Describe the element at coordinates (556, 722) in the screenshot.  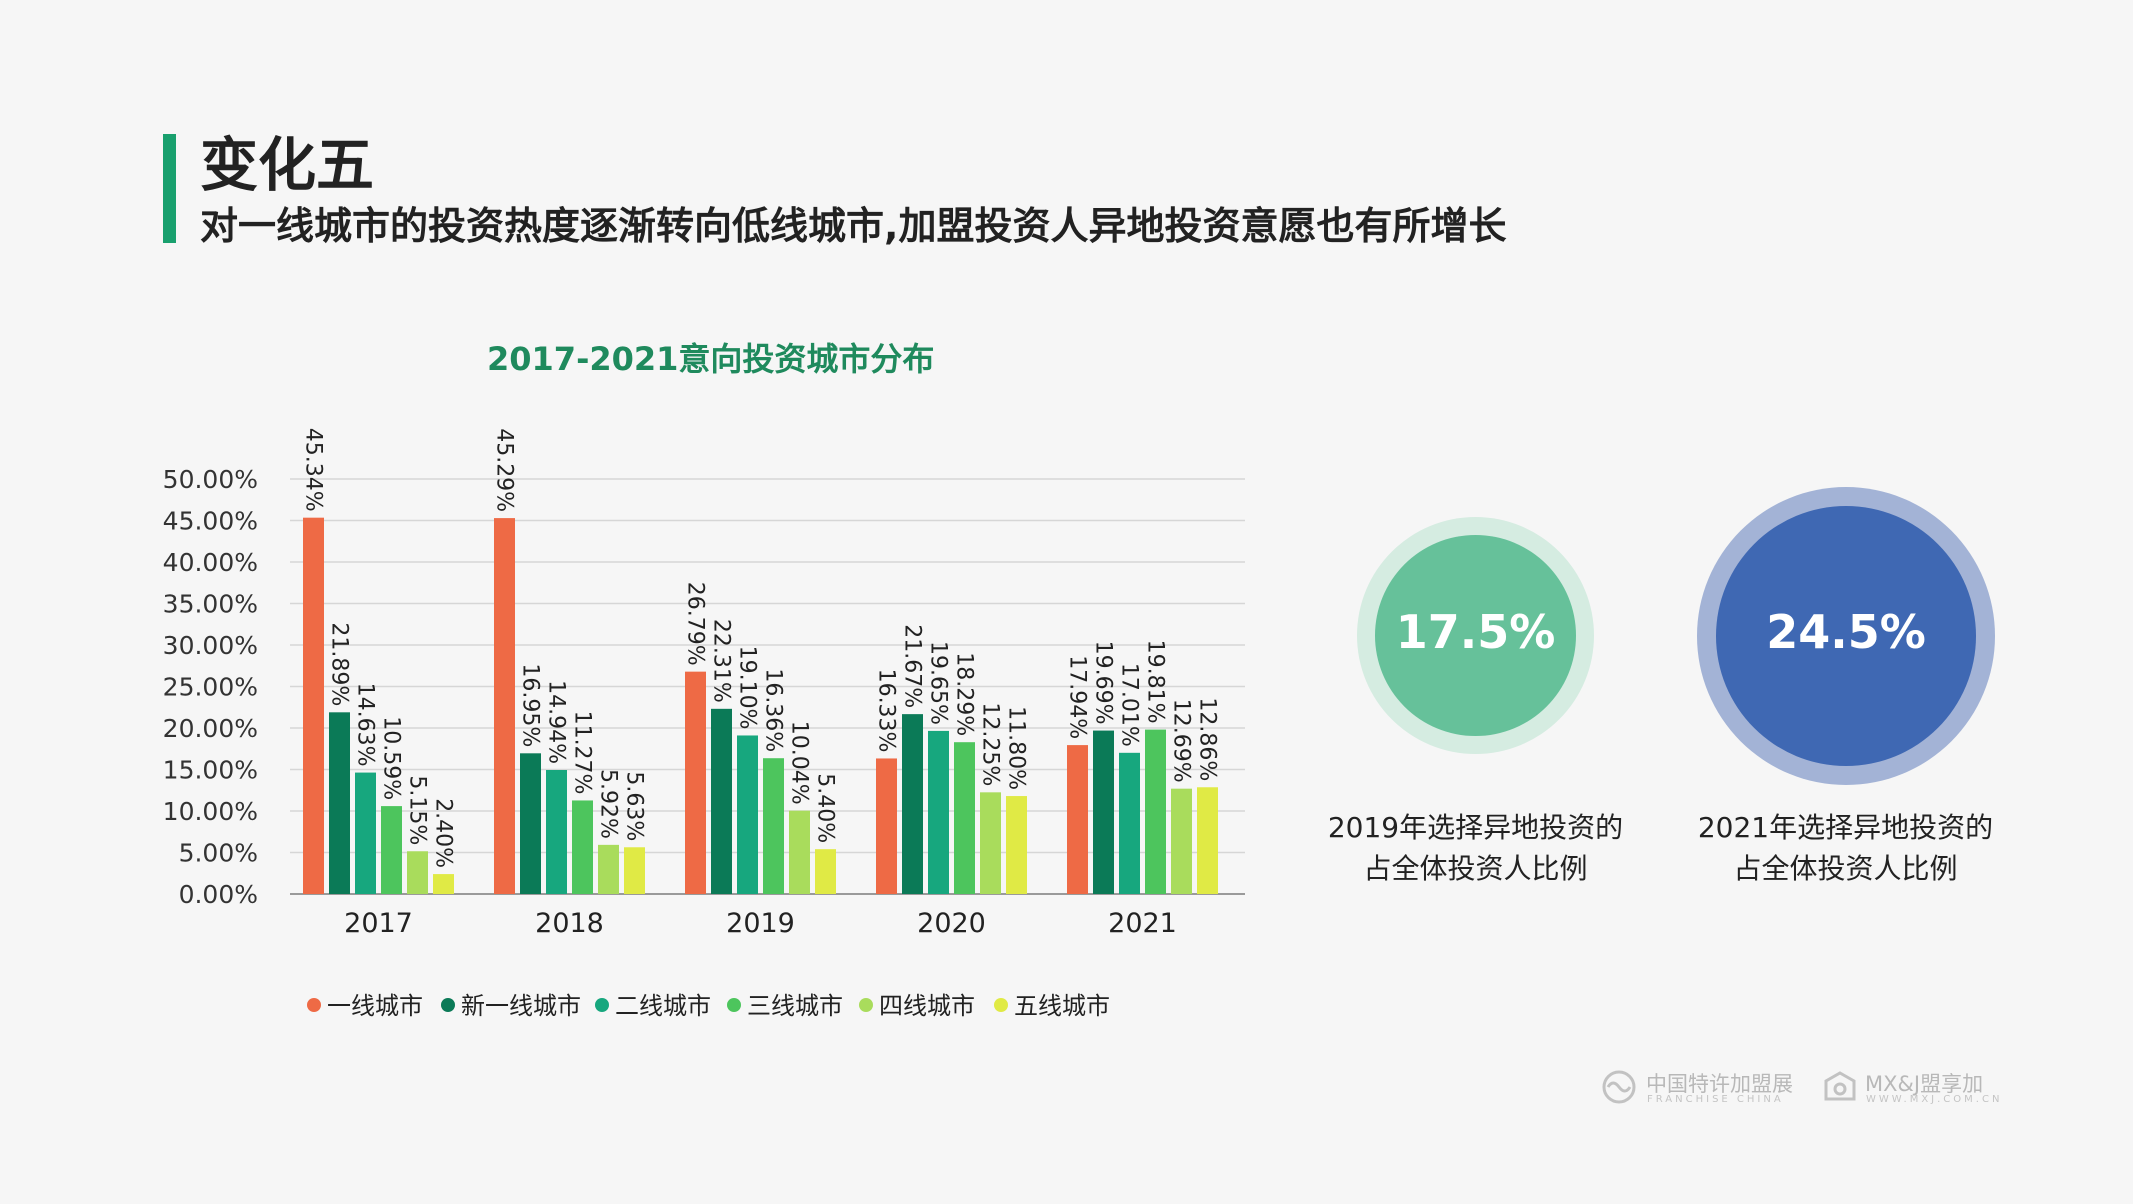
I see `data-label: 14.94%` at that location.